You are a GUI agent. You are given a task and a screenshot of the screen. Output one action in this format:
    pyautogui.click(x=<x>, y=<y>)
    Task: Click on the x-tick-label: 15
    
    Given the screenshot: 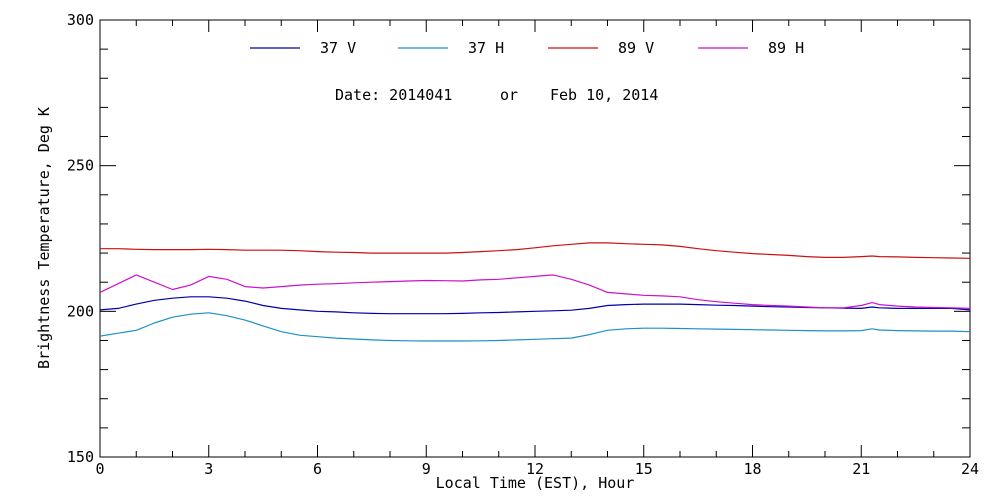 What is the action you would take?
    pyautogui.click(x=644, y=469)
    